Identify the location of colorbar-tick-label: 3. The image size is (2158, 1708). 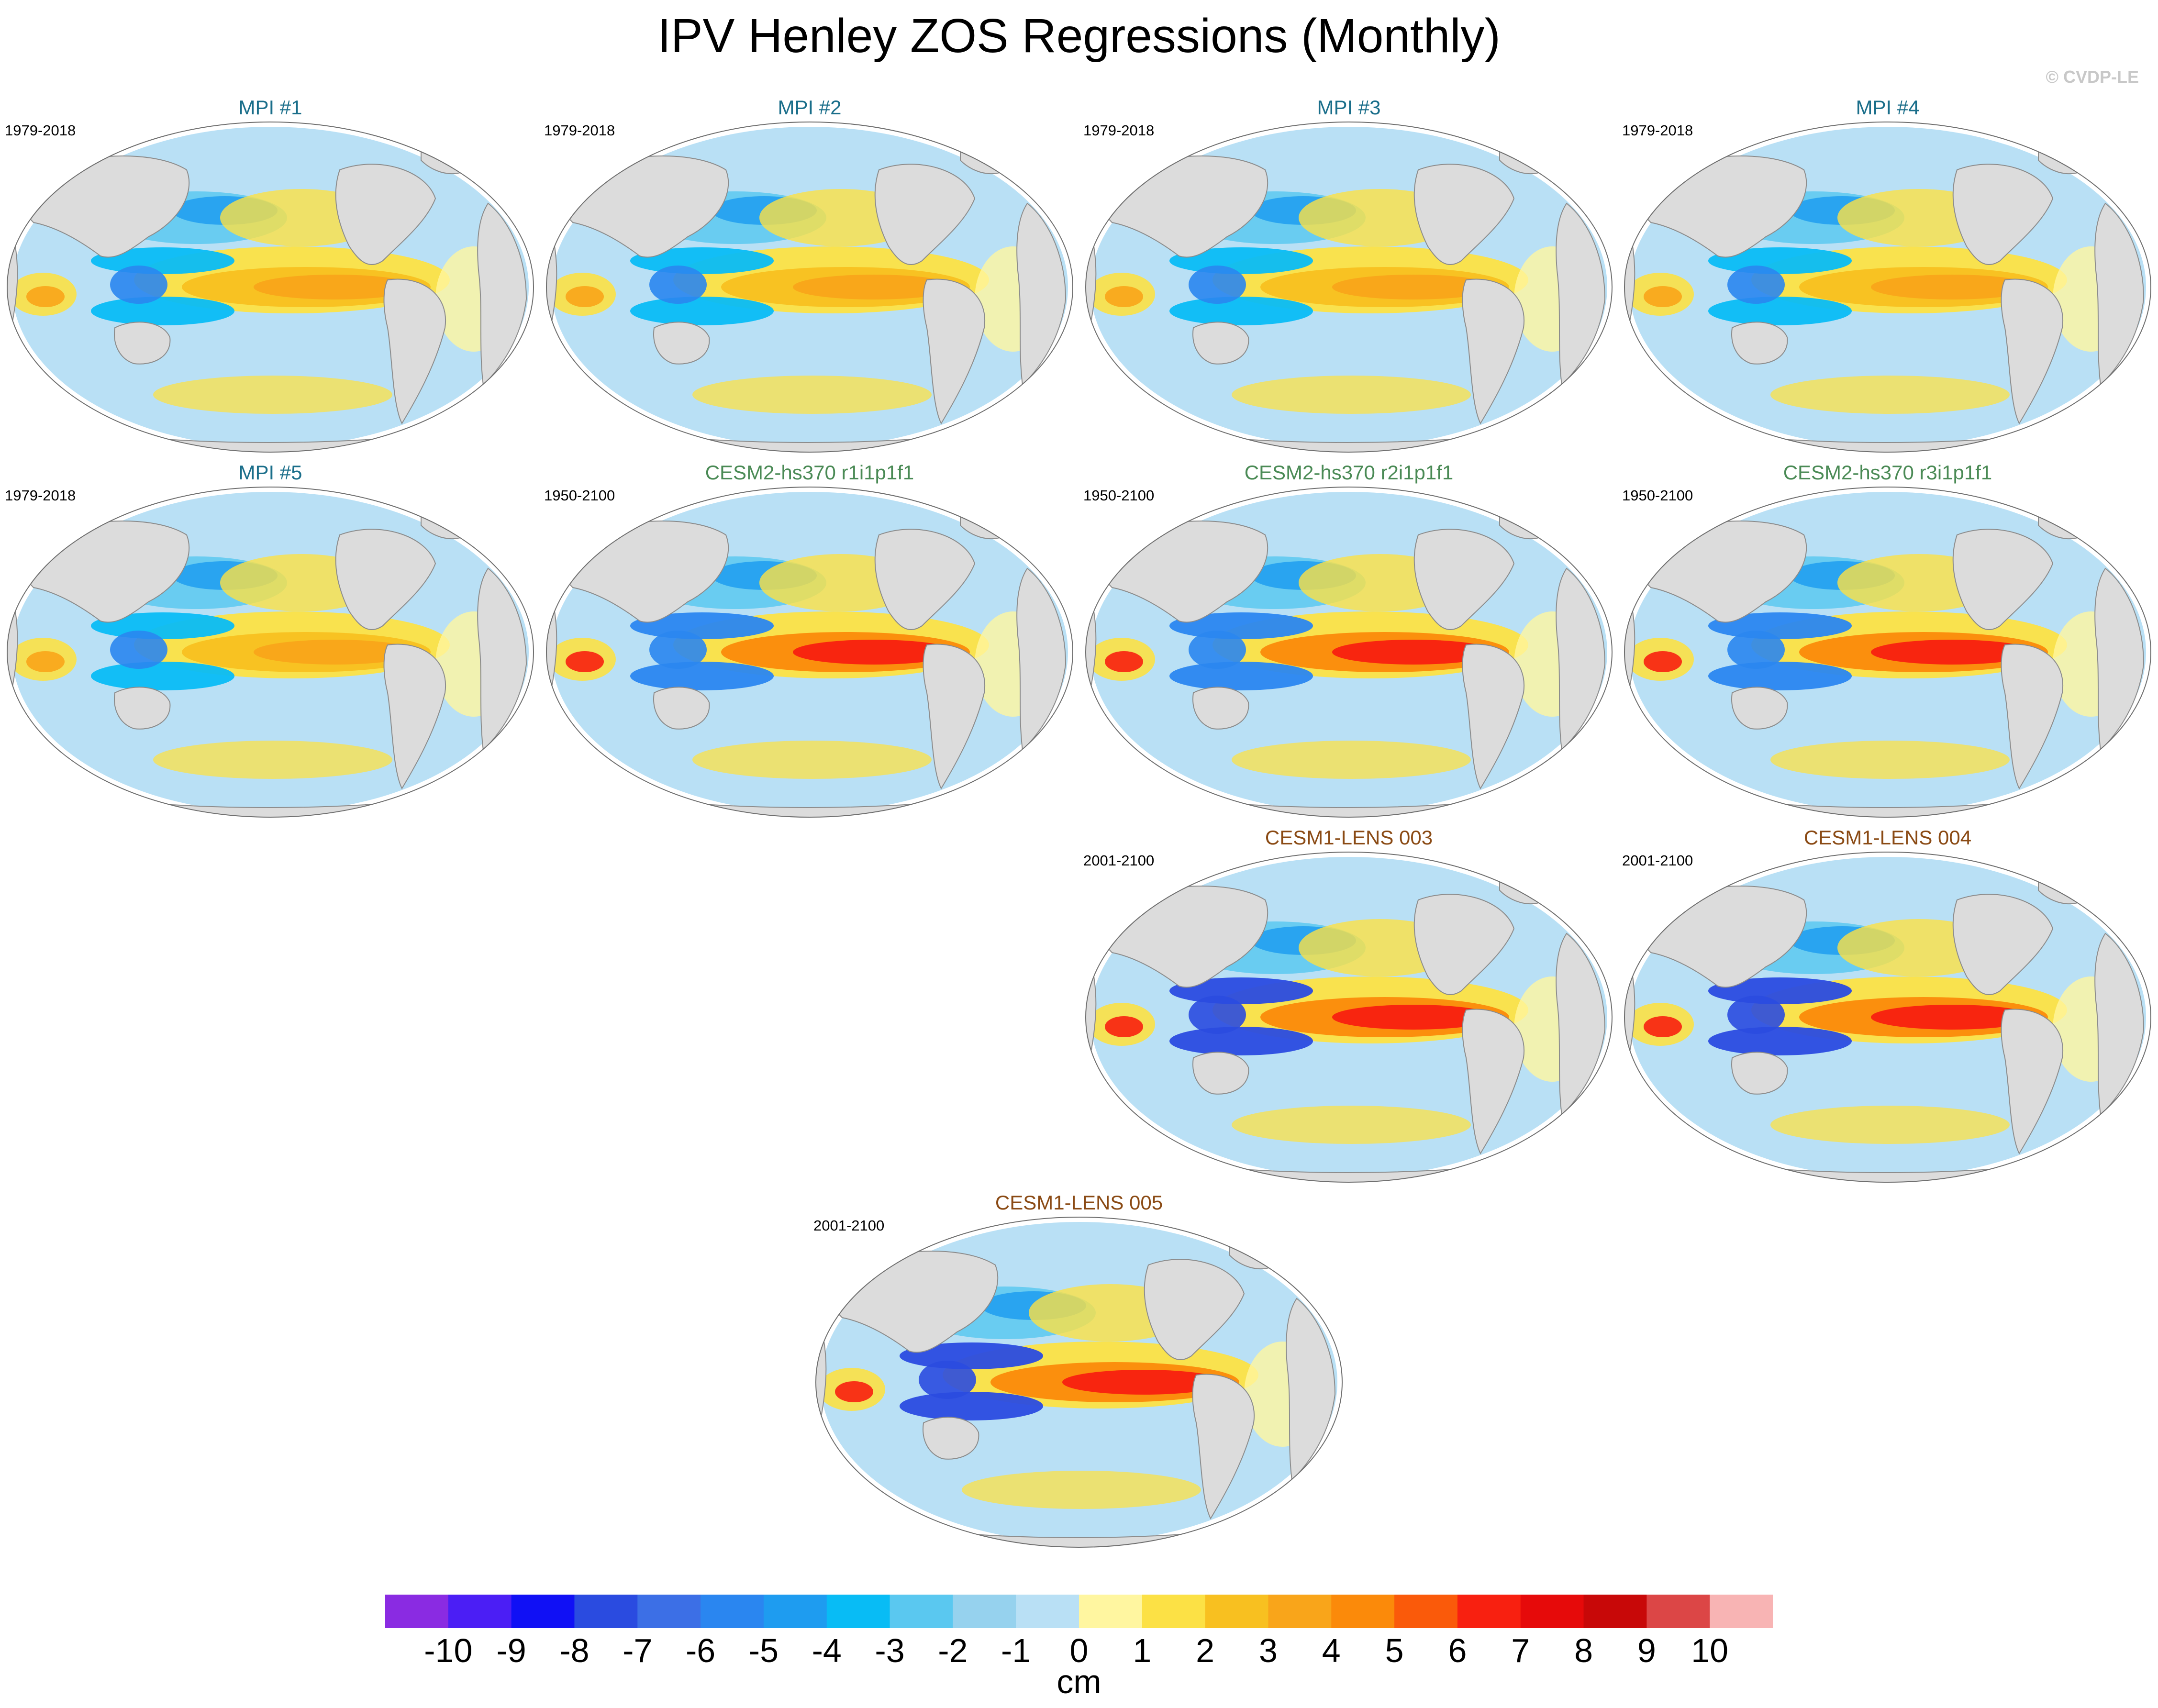
(1268, 1651).